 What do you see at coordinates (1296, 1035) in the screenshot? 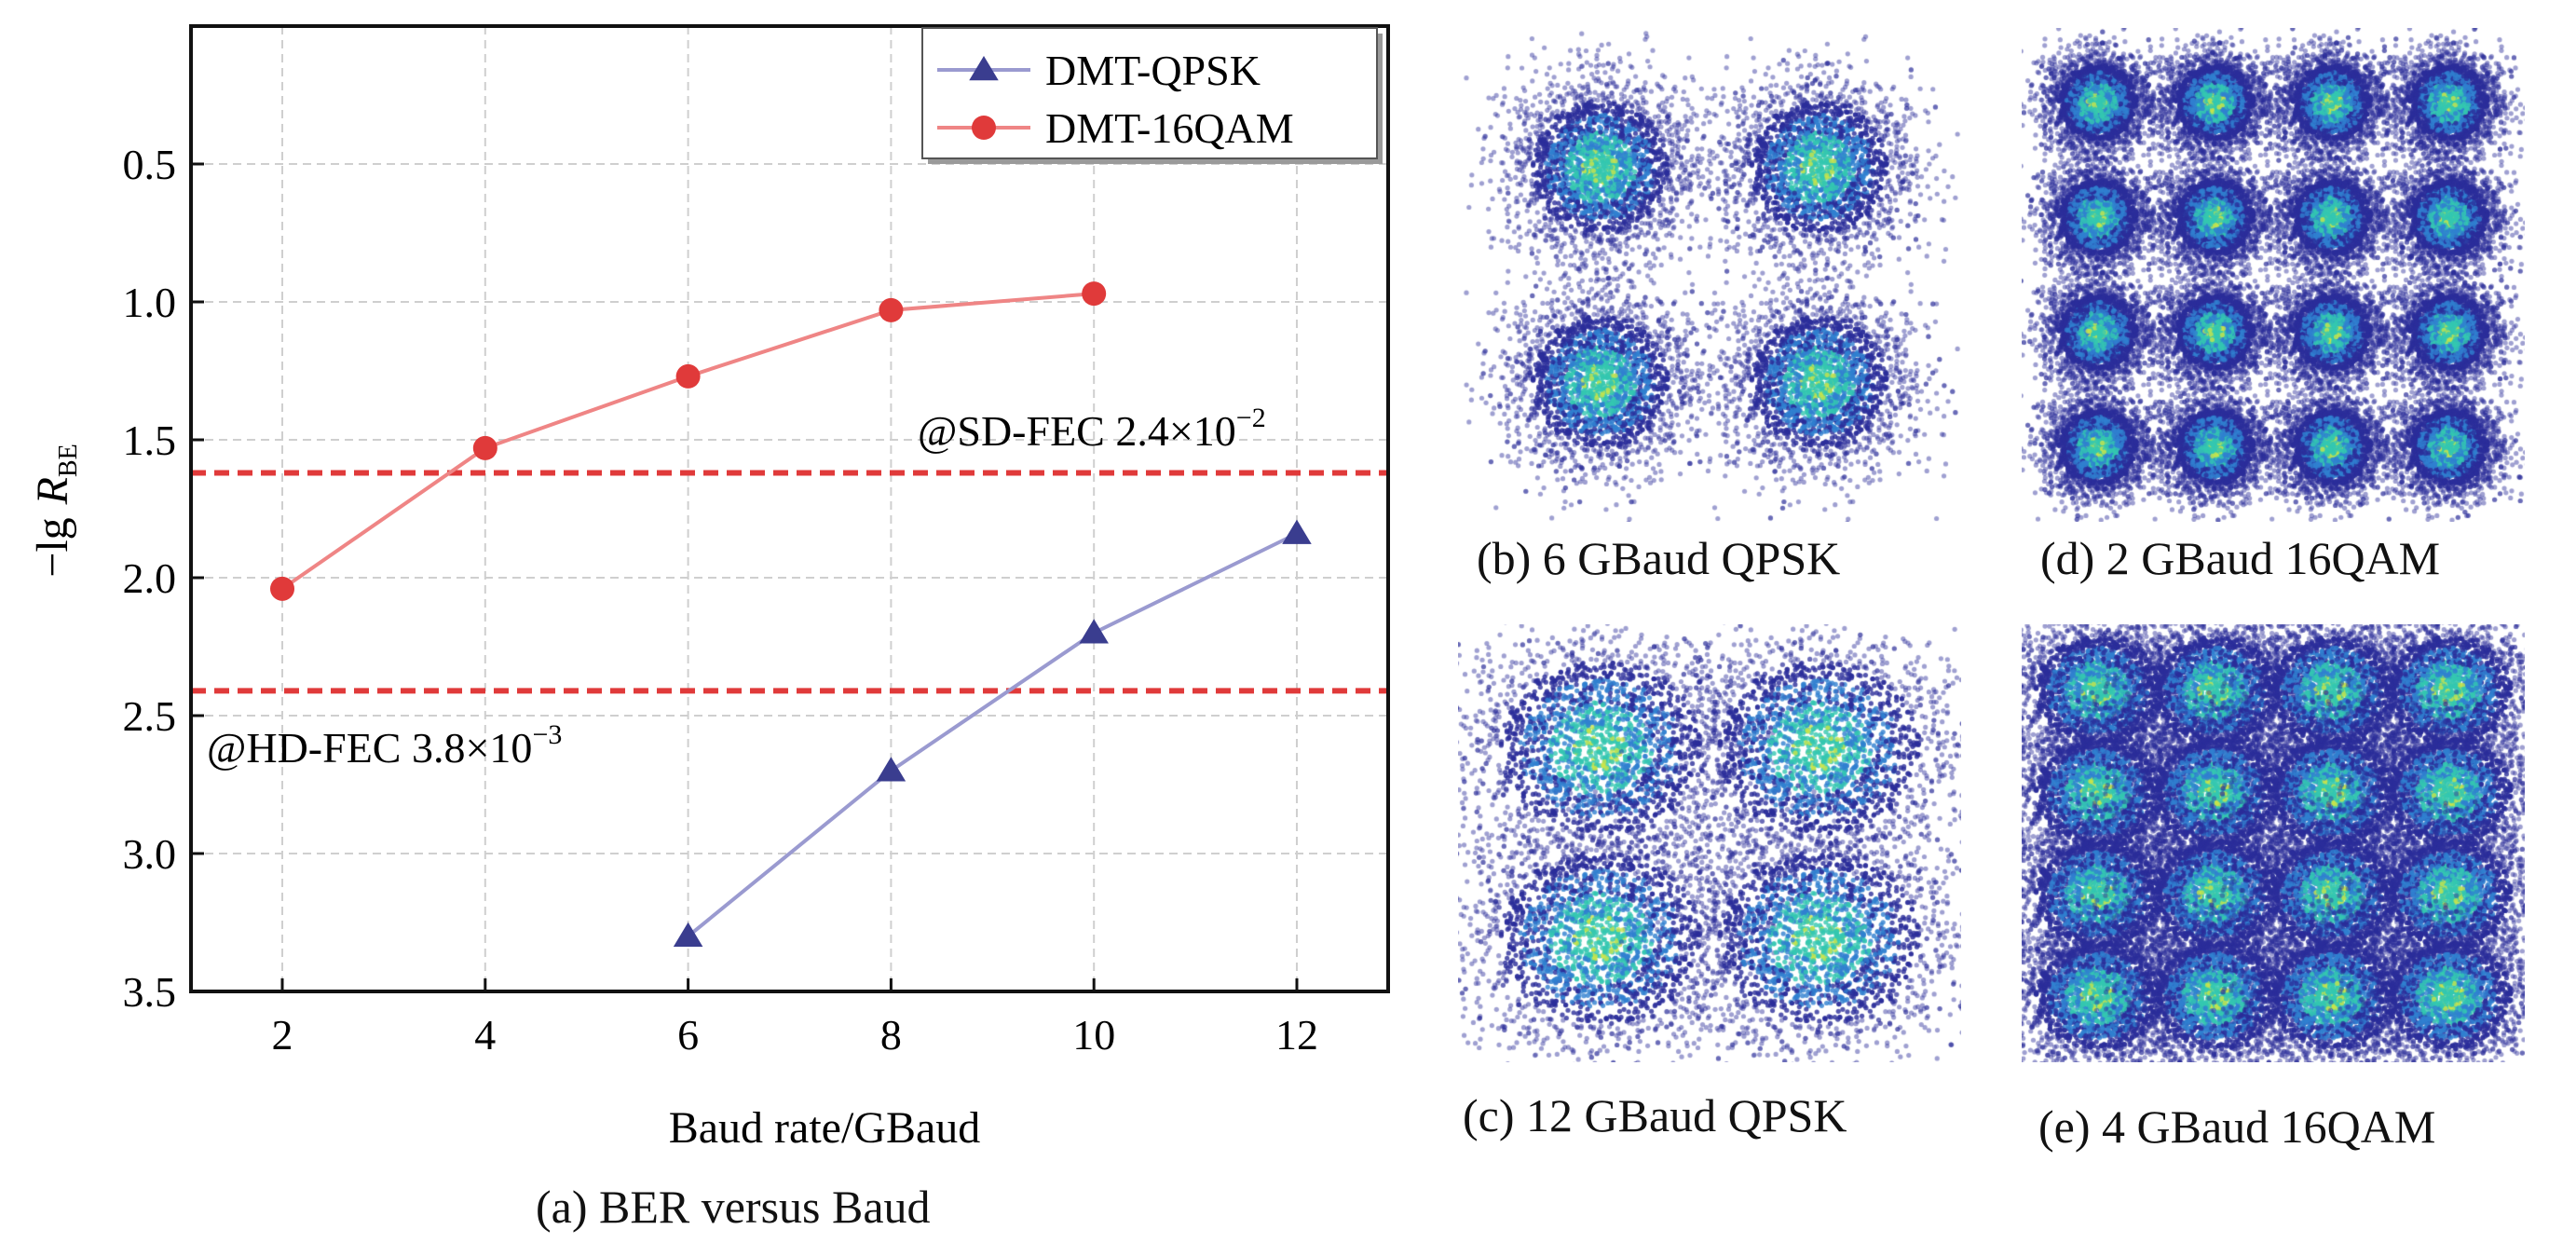
I see `x-tick-label: 12` at bounding box center [1296, 1035].